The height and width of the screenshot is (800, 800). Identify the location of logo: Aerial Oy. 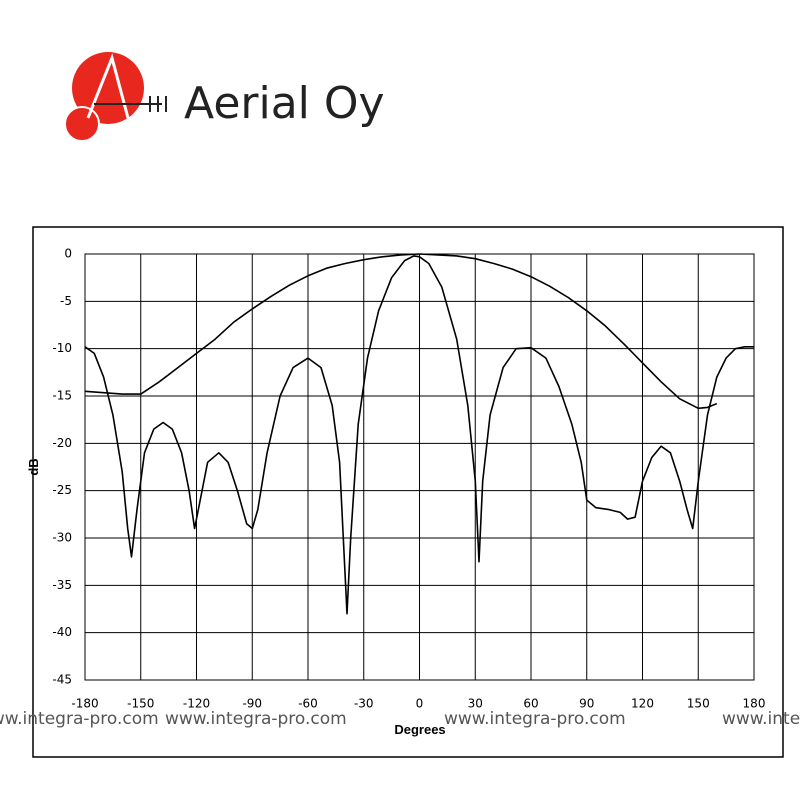
(224, 97).